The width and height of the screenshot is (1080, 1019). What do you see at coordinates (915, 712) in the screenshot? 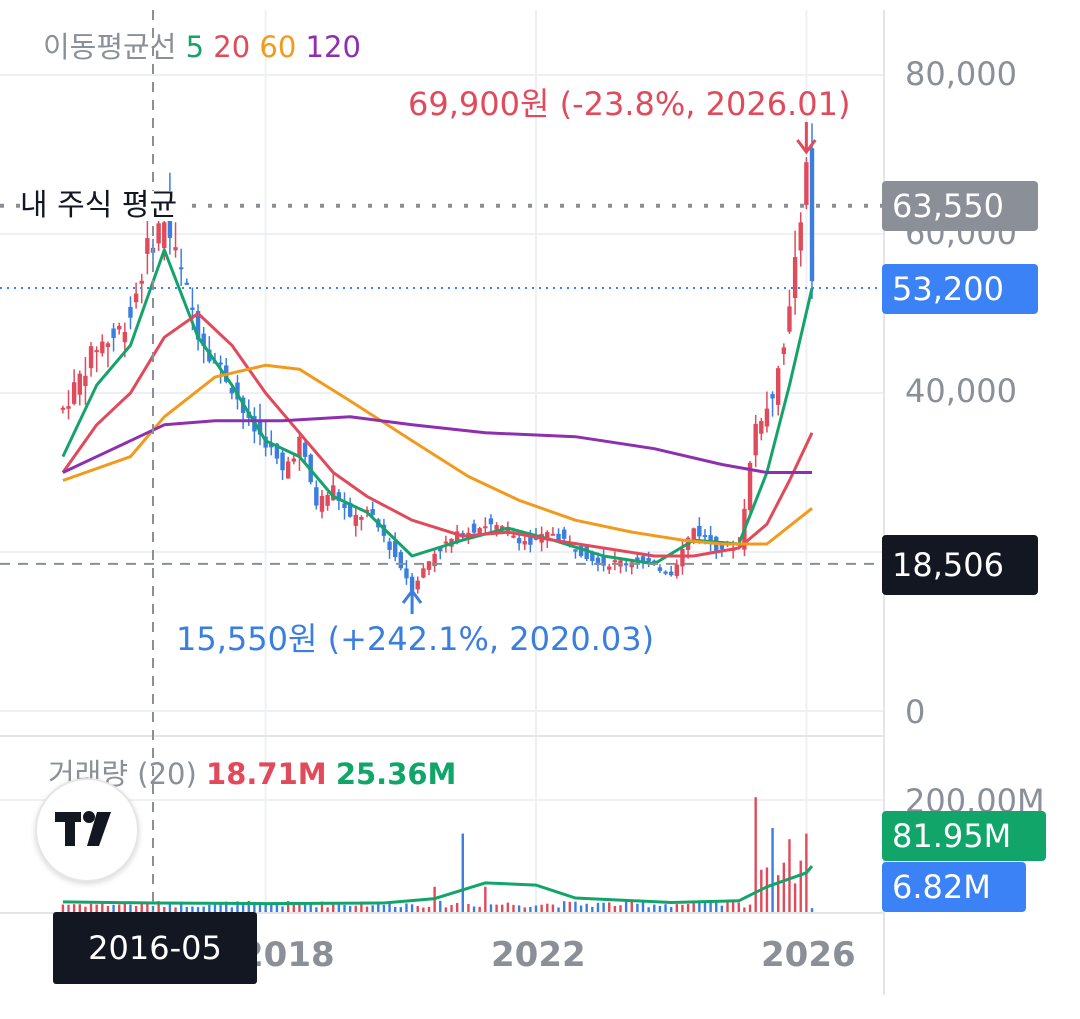
I see `price-tick: 0` at bounding box center [915, 712].